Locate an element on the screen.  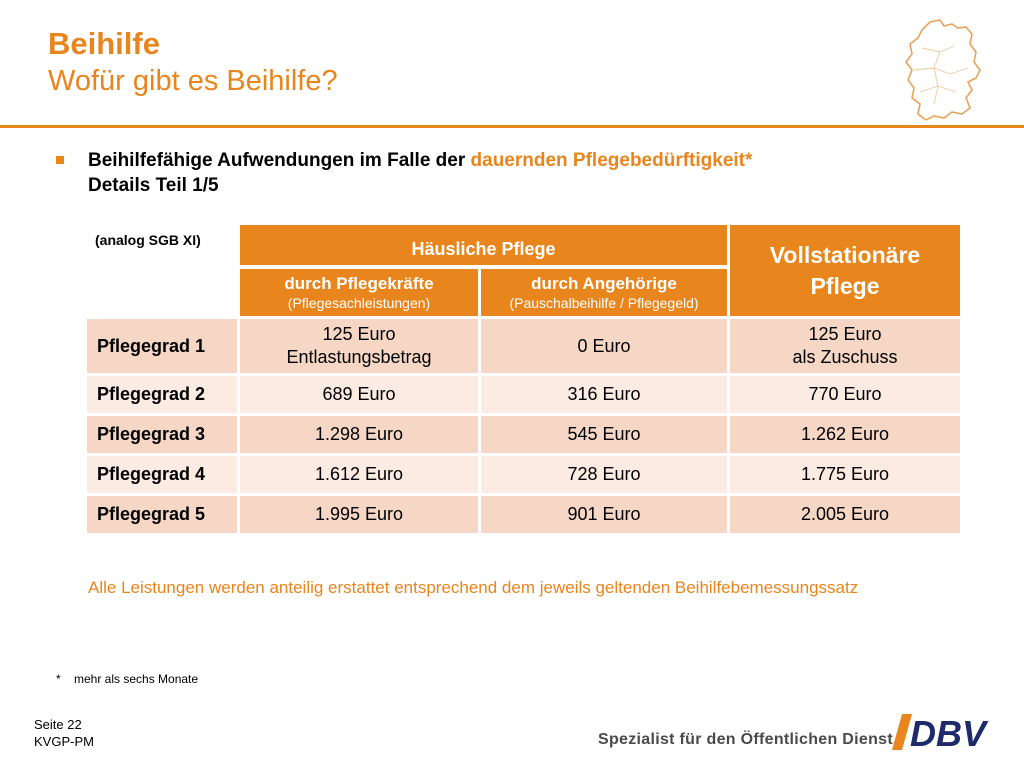
table-cell: 1.612 Euro is located at coordinates (359, 474).